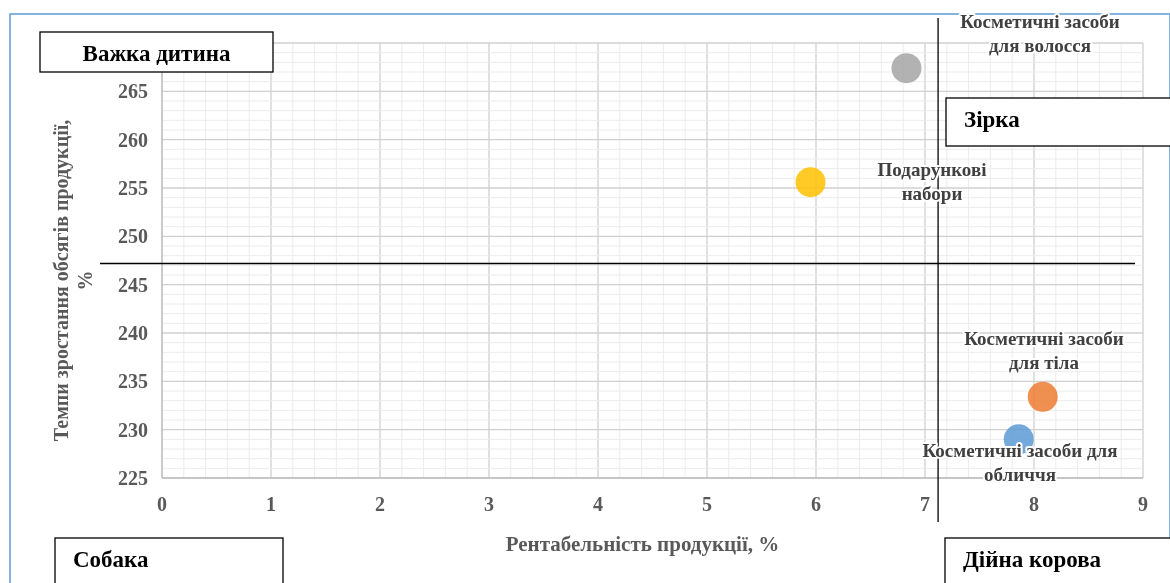 The width and height of the screenshot is (1170, 583). Describe the element at coordinates (133, 188) in the screenshot. I see `y-tick-label: 255` at that location.